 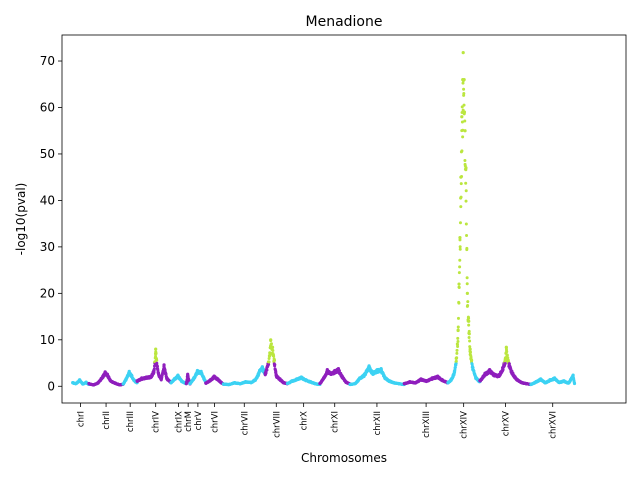 I want to click on chromosome-label: chrXII, so click(x=378, y=423).